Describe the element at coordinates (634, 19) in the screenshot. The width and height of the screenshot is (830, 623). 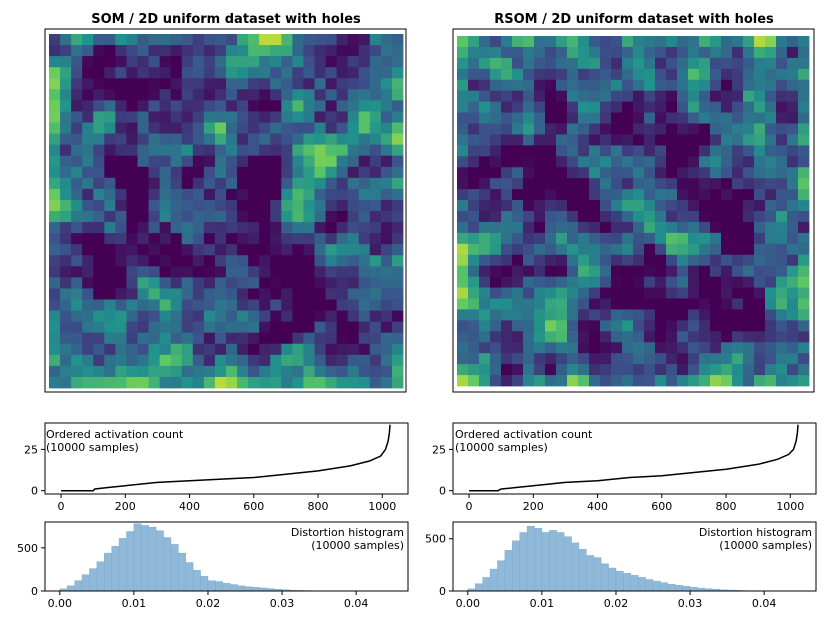
I see `rsom-map-title: RSOM / 2D uniform dataset with holes` at that location.